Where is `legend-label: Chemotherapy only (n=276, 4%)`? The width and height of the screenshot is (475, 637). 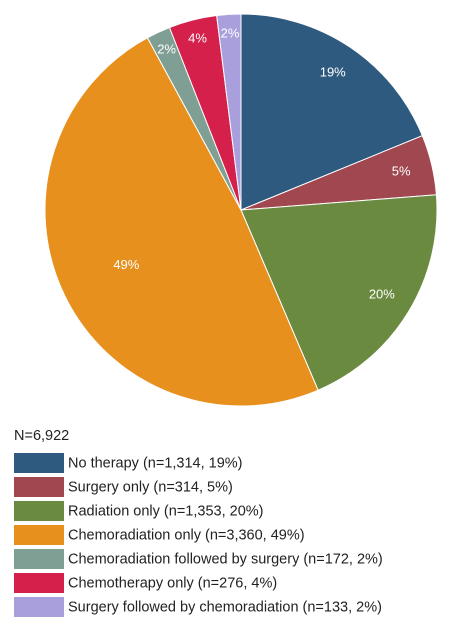
legend-label: Chemotherapy only (n=276, 4%) is located at coordinates (172, 583).